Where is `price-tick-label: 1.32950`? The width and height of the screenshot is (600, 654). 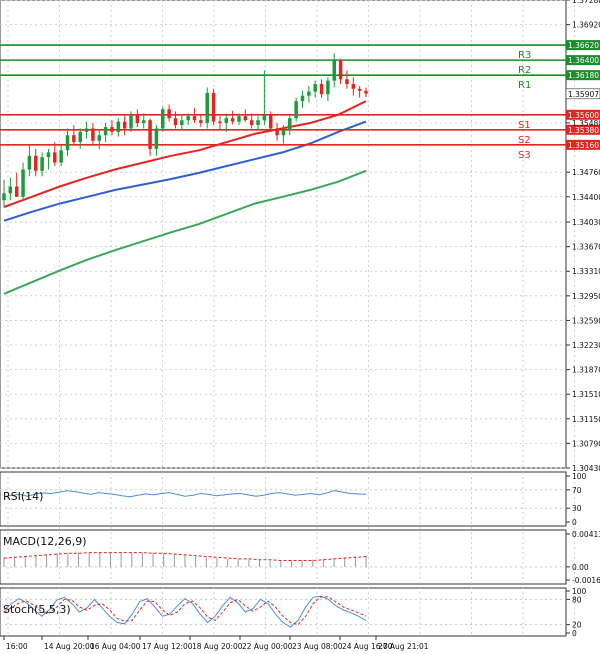
price-tick-label: 1.32950 is located at coordinates (586, 296).